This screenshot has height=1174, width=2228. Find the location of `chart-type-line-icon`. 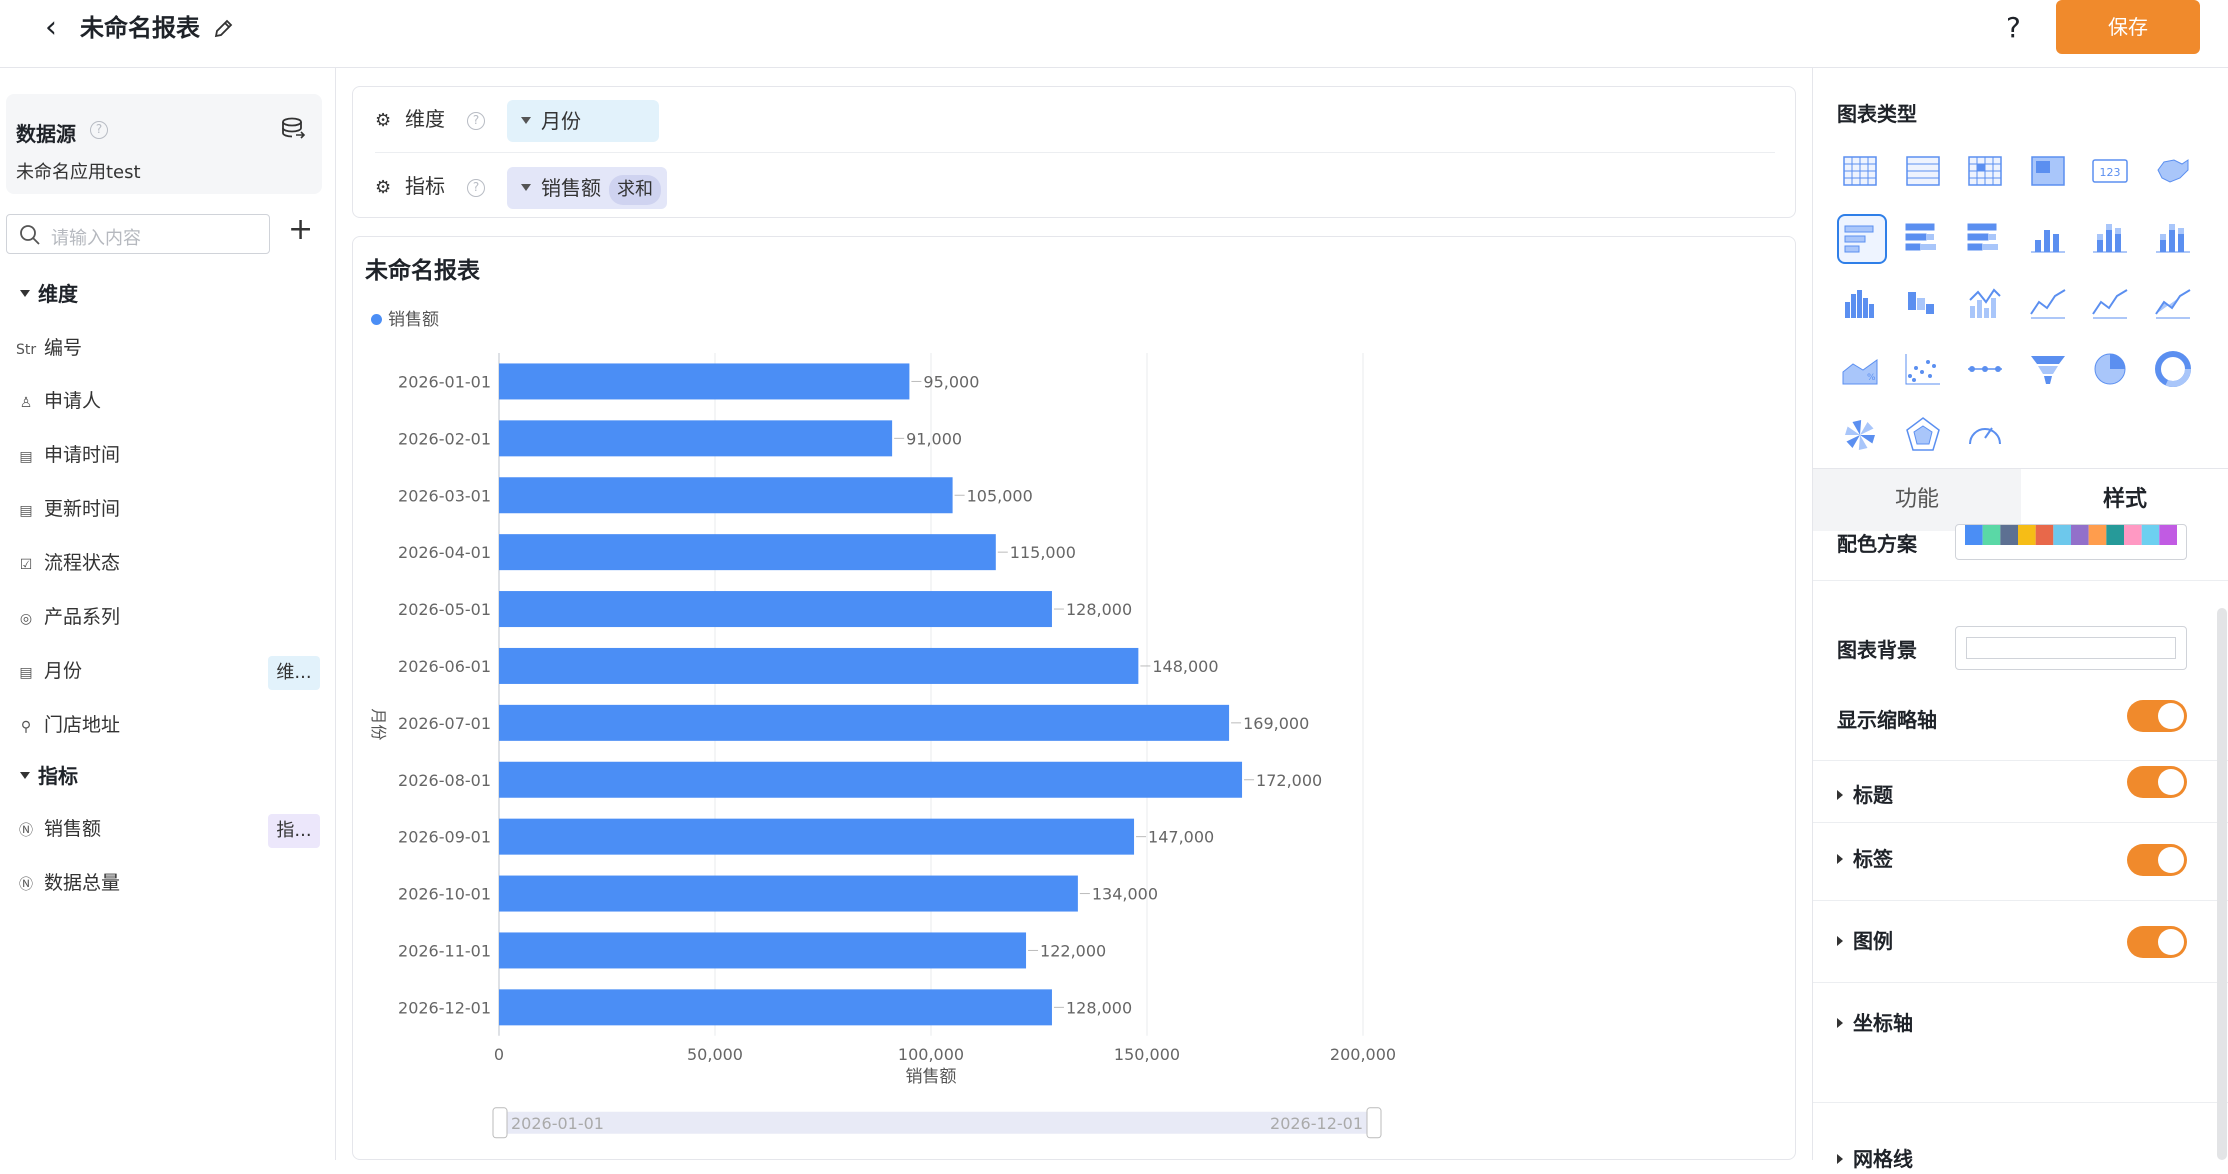

chart-type-line-icon is located at coordinates (2050, 305).